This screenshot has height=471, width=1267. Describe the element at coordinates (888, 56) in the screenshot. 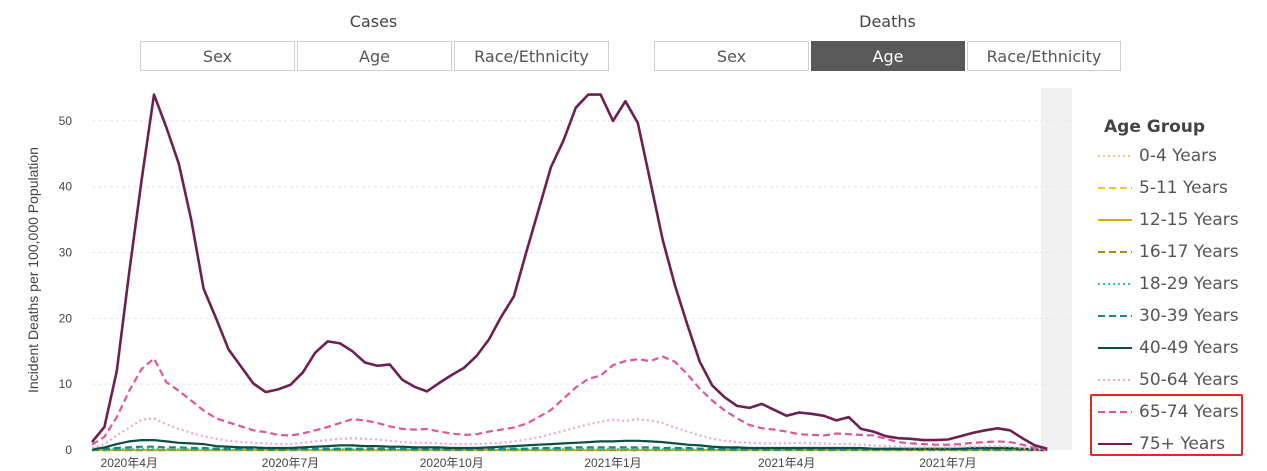

I see `deaths-age-button: Age` at that location.